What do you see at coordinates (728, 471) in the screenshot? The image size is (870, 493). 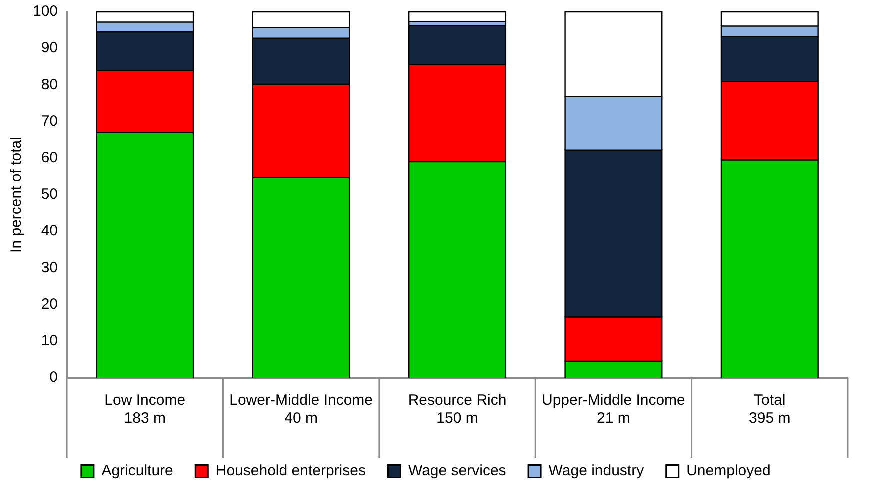 I see `legend-label: Unemployed` at bounding box center [728, 471].